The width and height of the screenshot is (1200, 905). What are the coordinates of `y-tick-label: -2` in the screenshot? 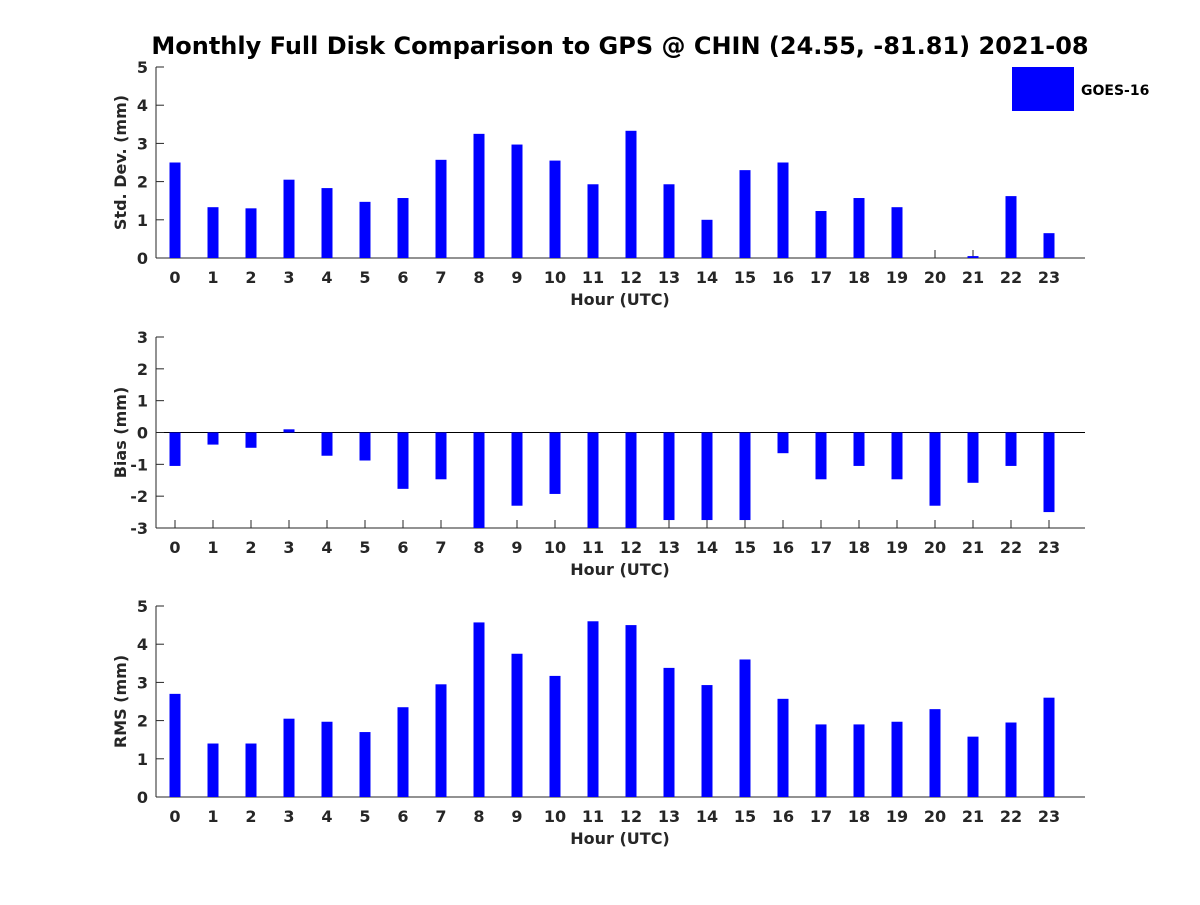 It's located at (139, 496).